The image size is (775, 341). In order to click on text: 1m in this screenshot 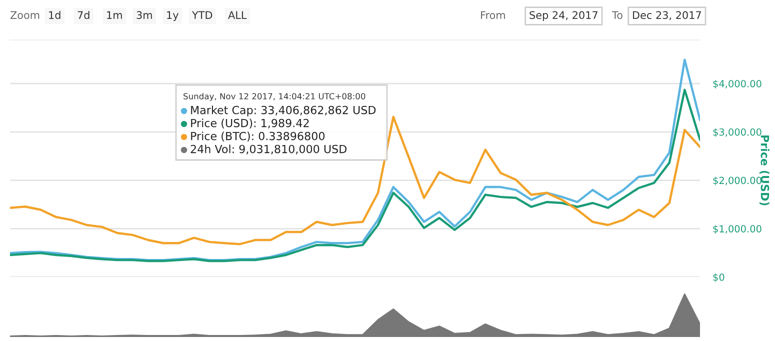, I will do `click(114, 15)`.